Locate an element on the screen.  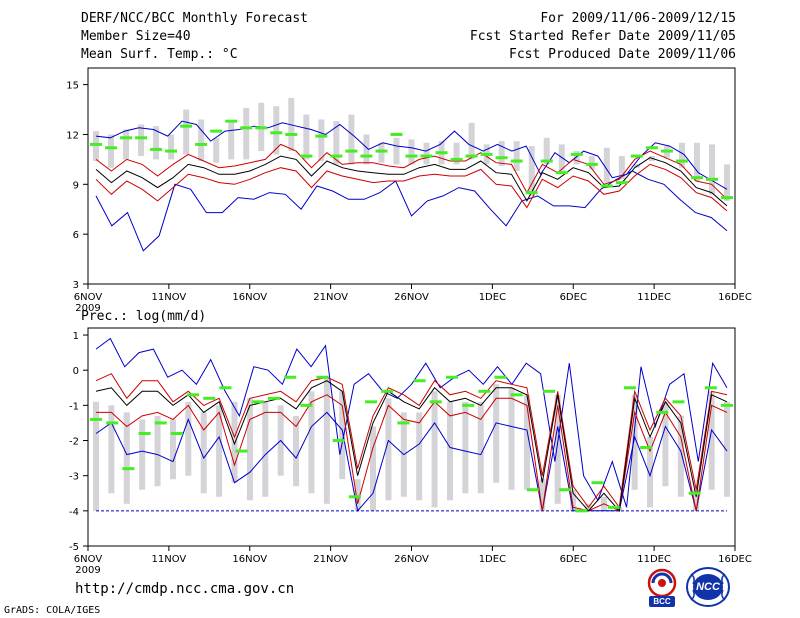
prec-y-tick-label: 1 is located at coordinates (76, 336).